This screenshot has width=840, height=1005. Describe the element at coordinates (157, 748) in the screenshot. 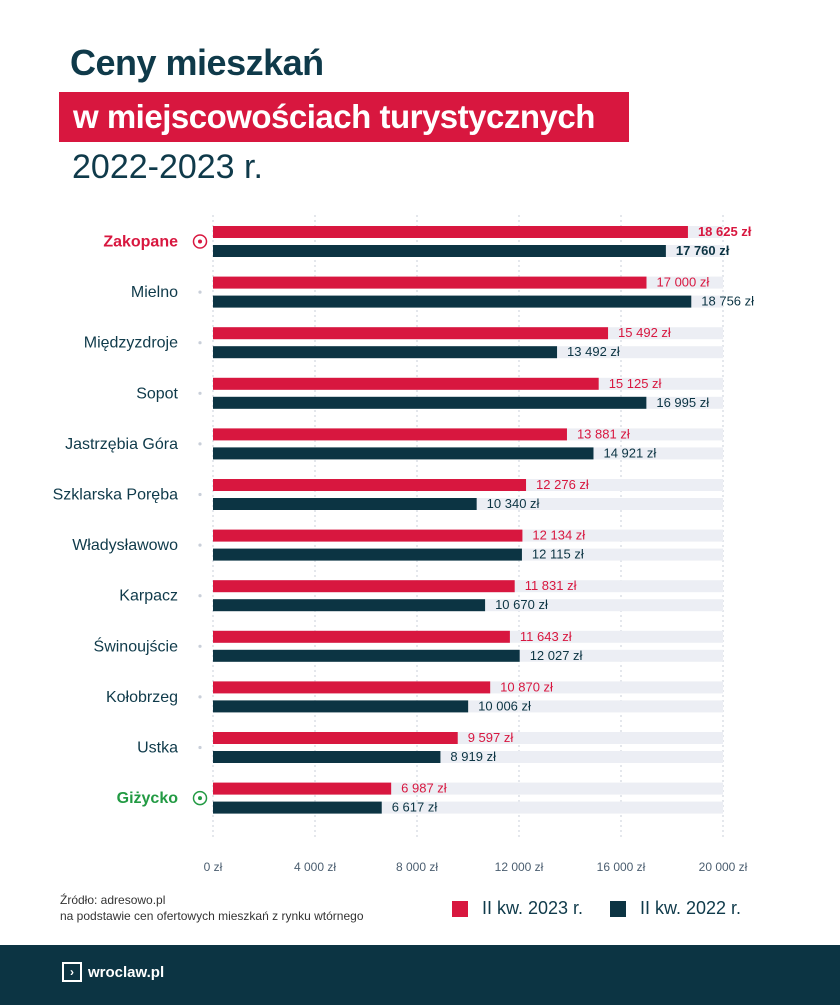

I see `category-label: Ustka` at that location.